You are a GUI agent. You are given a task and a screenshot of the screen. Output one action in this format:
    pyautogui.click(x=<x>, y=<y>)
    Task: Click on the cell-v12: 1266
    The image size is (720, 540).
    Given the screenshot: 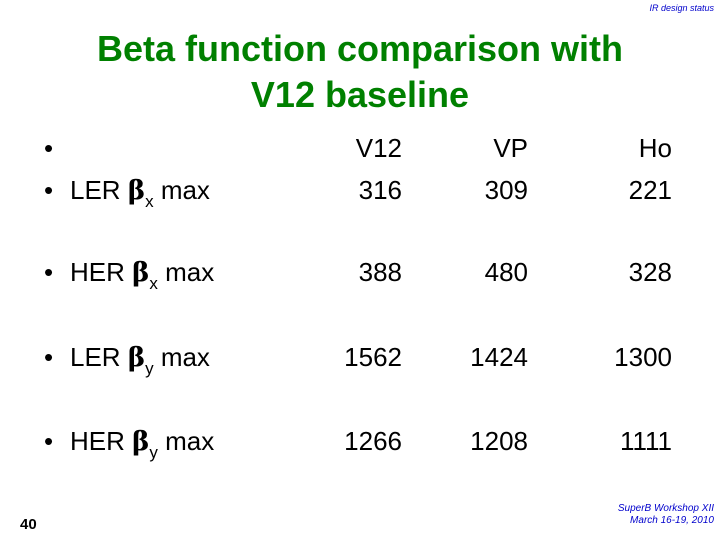 What is the action you would take?
    pyautogui.click(x=373, y=441)
    